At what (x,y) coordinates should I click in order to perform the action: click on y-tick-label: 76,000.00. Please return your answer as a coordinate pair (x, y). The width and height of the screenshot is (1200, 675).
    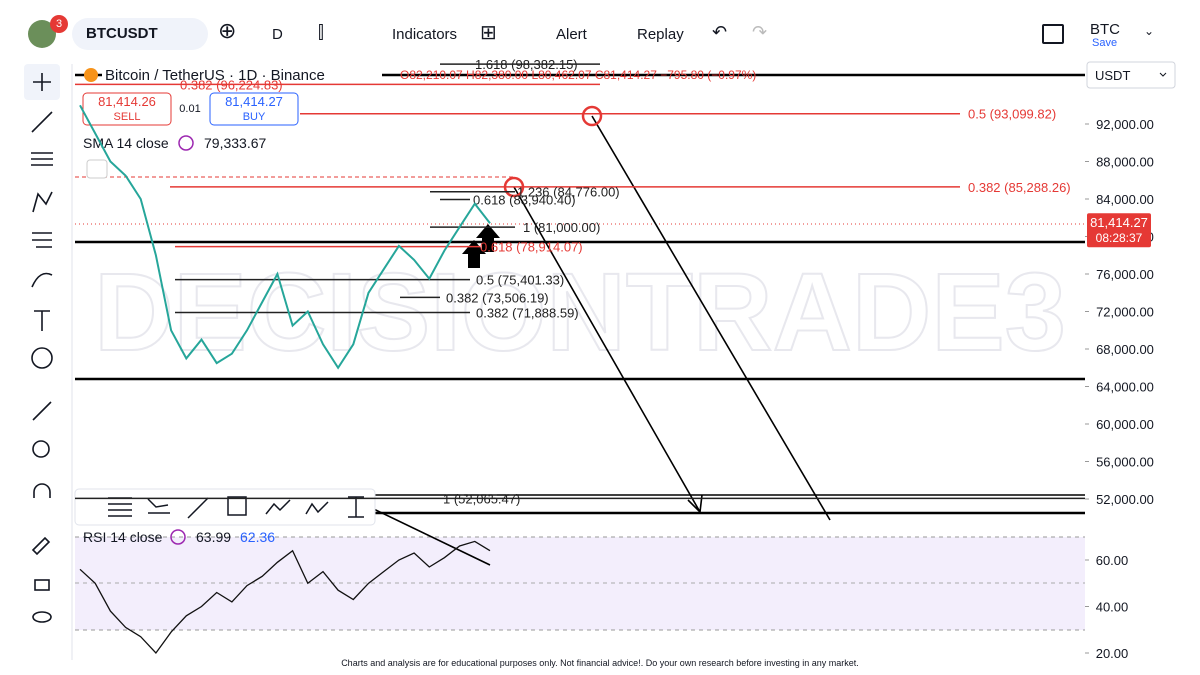
    Looking at the image, I should click on (1125, 274).